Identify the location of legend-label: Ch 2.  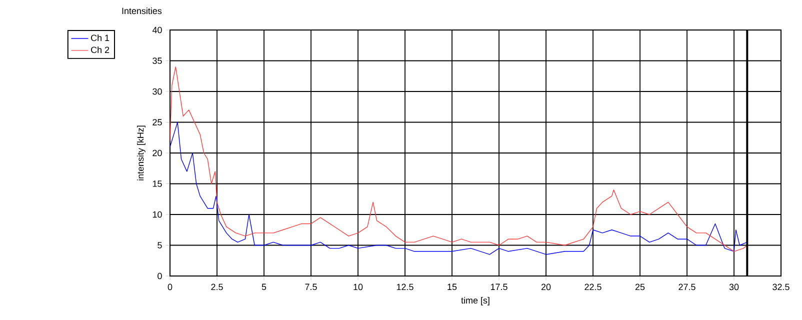
(100, 50).